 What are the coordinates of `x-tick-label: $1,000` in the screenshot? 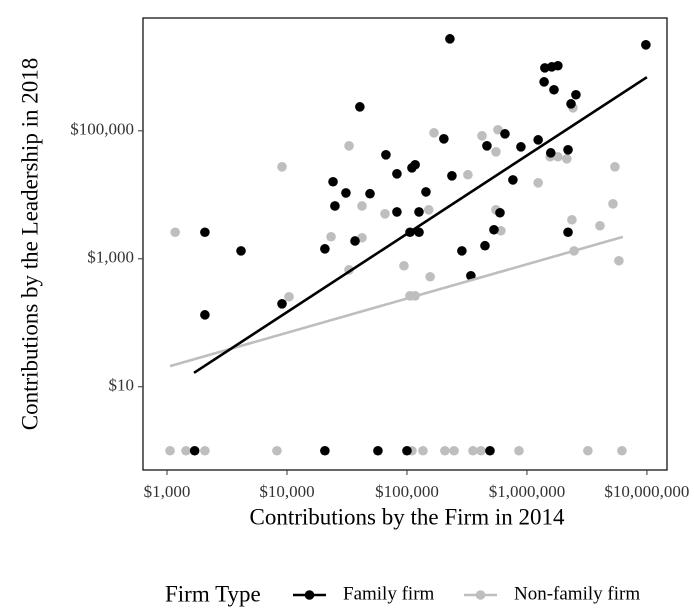 It's located at (167, 491).